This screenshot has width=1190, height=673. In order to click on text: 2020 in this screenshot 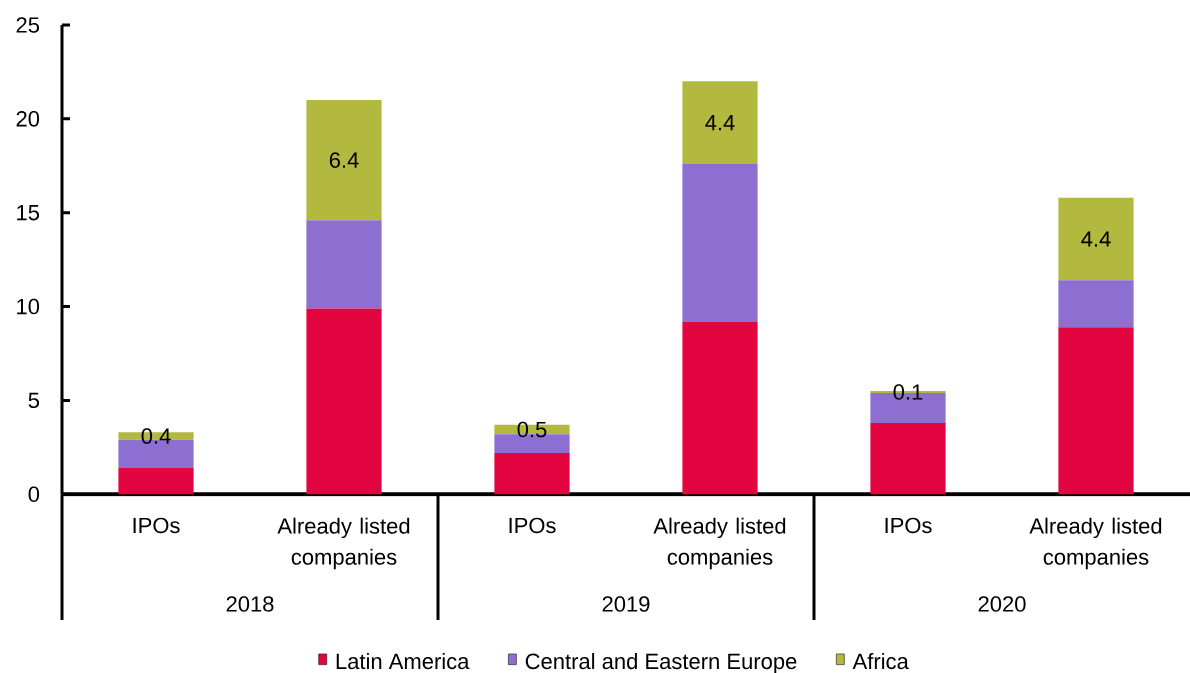, I will do `click(1002, 604)`.